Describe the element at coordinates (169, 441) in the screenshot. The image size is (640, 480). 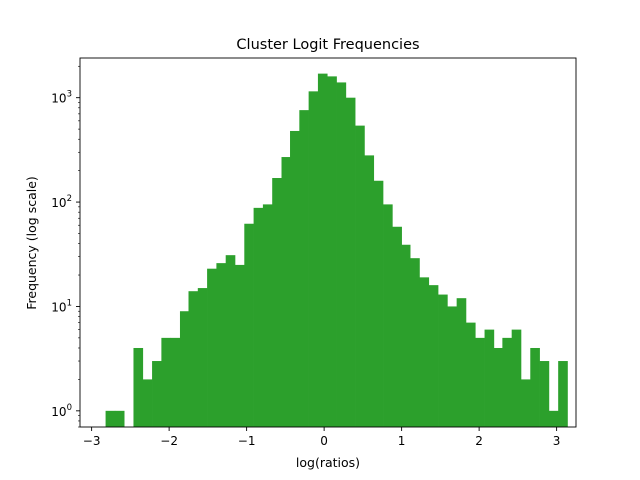
I see `x-tick-label: −2` at that location.